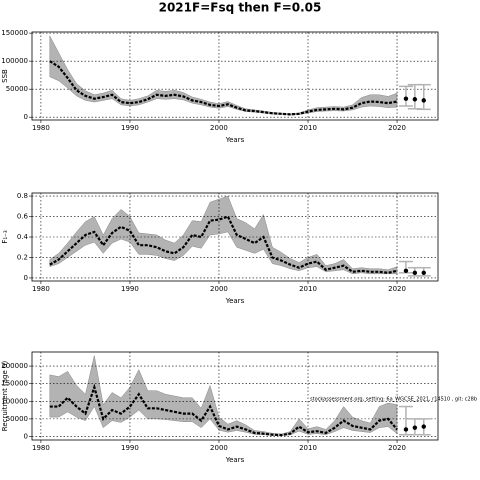  Describe the element at coordinates (5, 76) in the screenshot. I see `y-axis-label: SSB` at that location.